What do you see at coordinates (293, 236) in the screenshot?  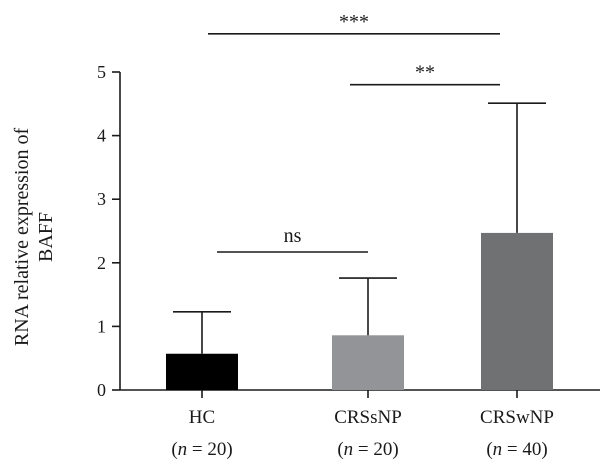 I see `significance-label: ns` at bounding box center [293, 236].